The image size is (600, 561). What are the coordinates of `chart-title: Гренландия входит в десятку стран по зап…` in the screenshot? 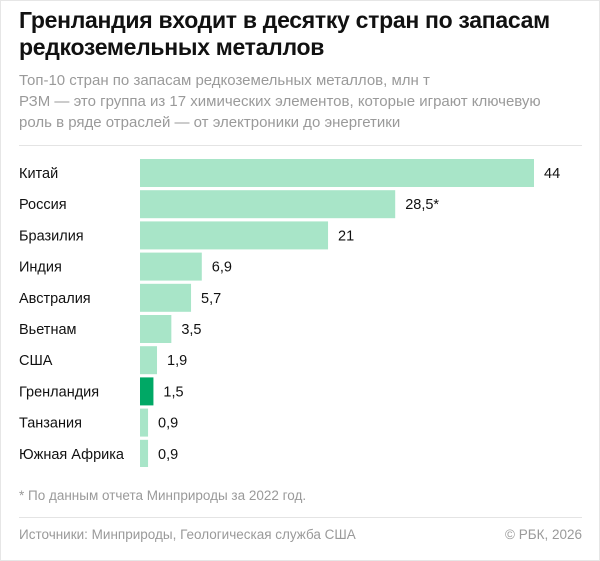 It's located at (304, 34).